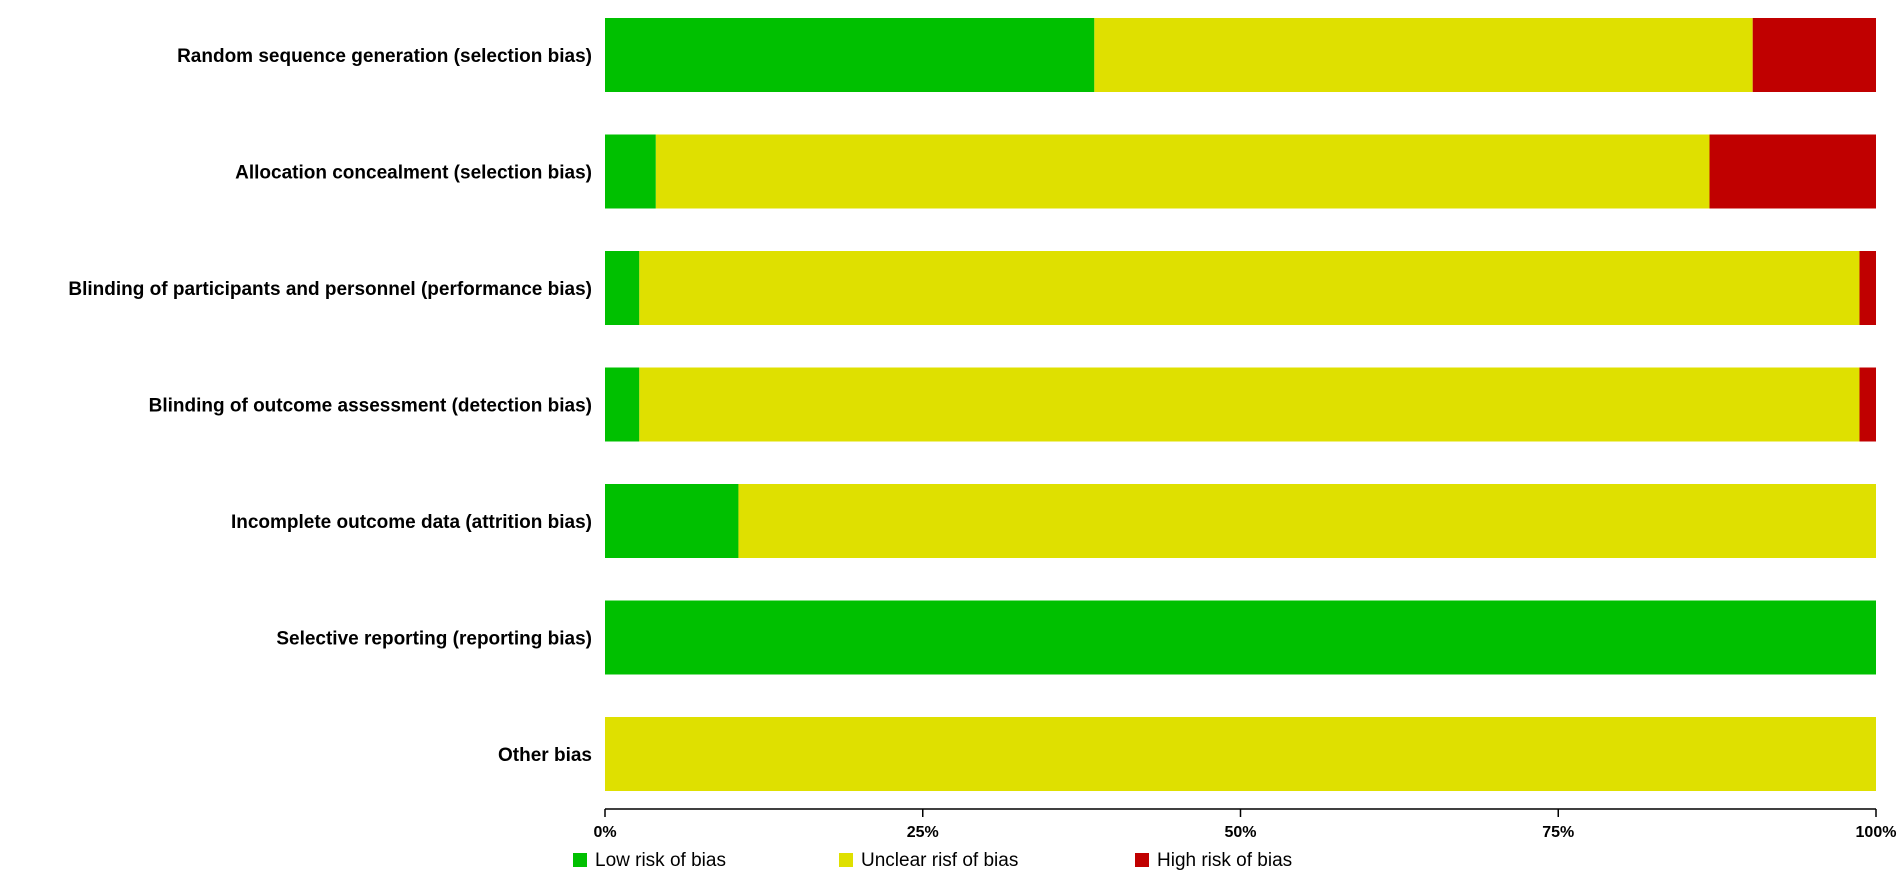  What do you see at coordinates (1142, 860) in the screenshot?
I see `legend-swatch-high-risk-of-bias` at bounding box center [1142, 860].